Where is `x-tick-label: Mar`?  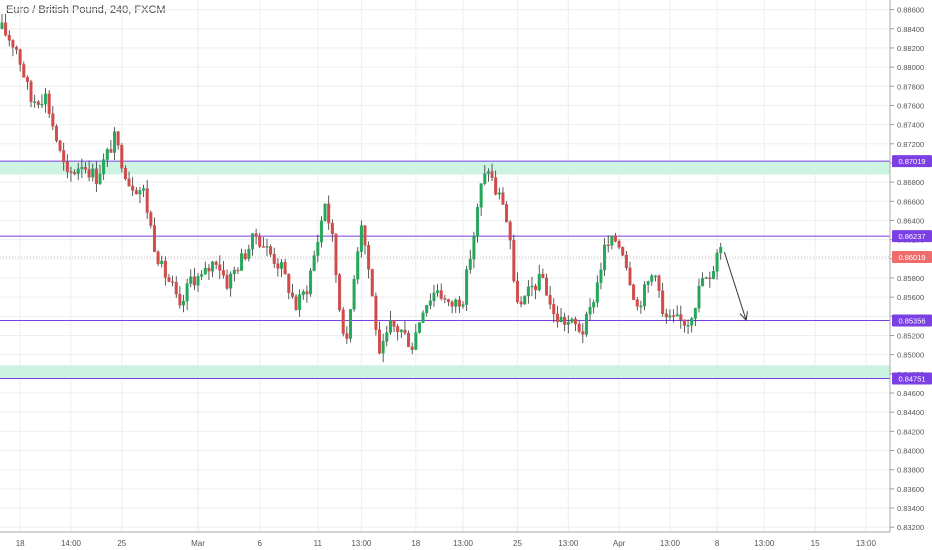
x-tick-label: Mar is located at coordinates (198, 543).